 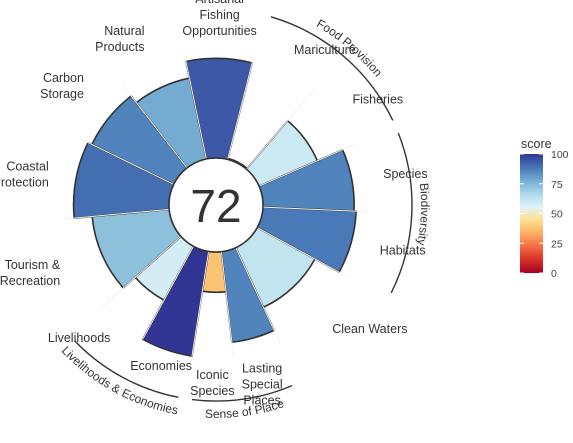 What do you see at coordinates (119, 47) in the screenshot?
I see `petal-label-line: Products` at bounding box center [119, 47].